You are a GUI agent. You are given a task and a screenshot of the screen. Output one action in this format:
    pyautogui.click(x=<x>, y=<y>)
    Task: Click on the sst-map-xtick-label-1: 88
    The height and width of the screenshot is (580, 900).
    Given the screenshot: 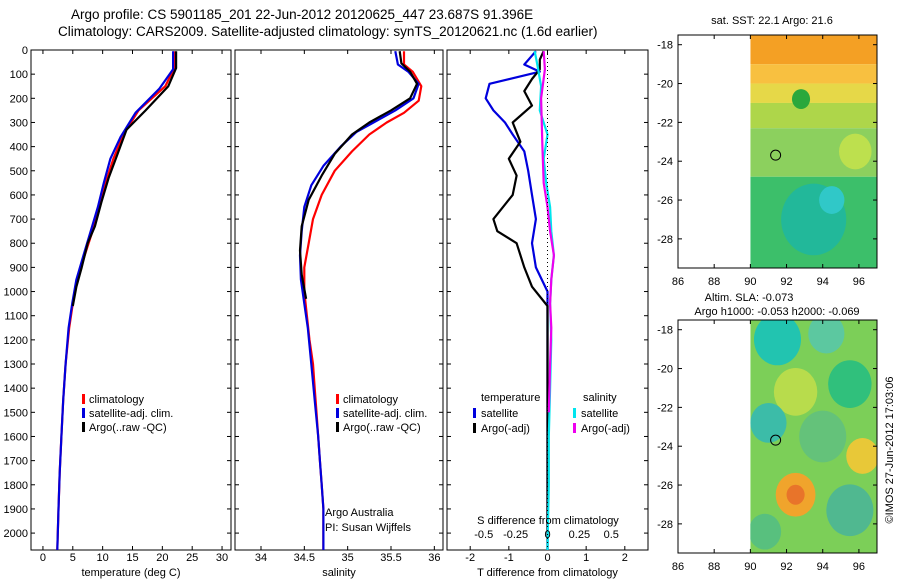 What is the action you would take?
    pyautogui.click(x=714, y=282)
    